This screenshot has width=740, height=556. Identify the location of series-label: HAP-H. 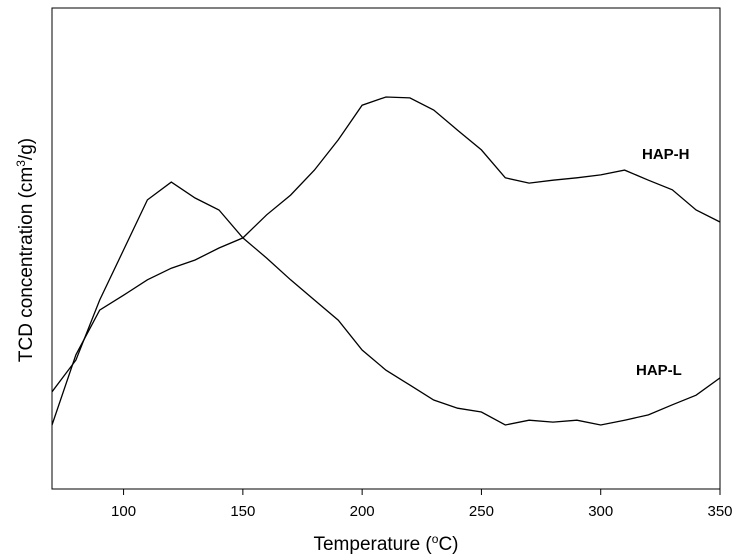
(666, 154).